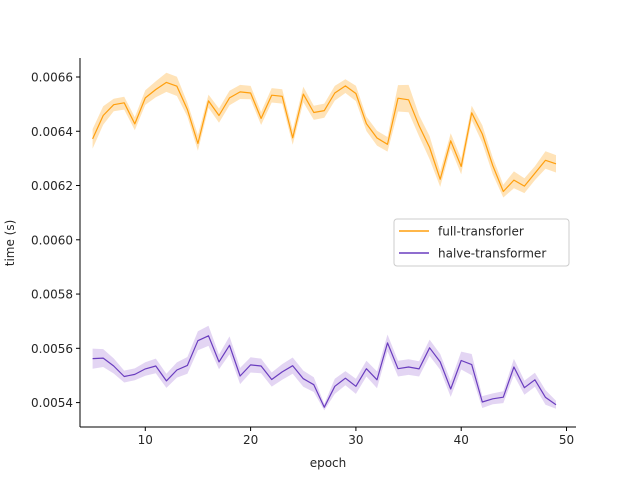  I want to click on x-tick-label: 50, so click(566, 440).